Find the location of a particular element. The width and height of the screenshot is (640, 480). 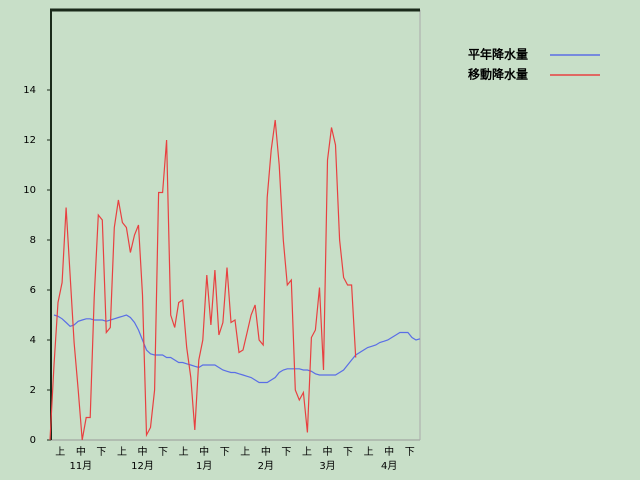

y-tick-label: 0 is located at coordinates (33, 440).